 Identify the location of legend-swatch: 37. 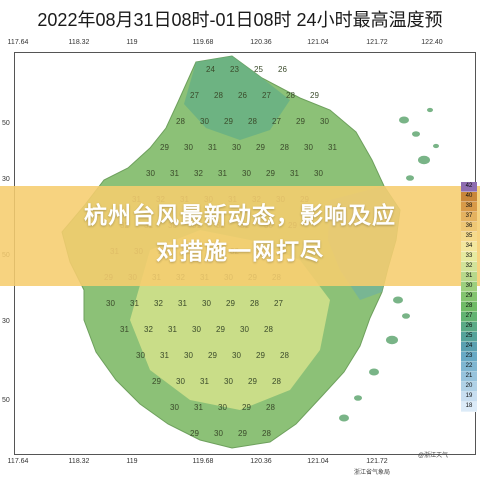
(469, 217).